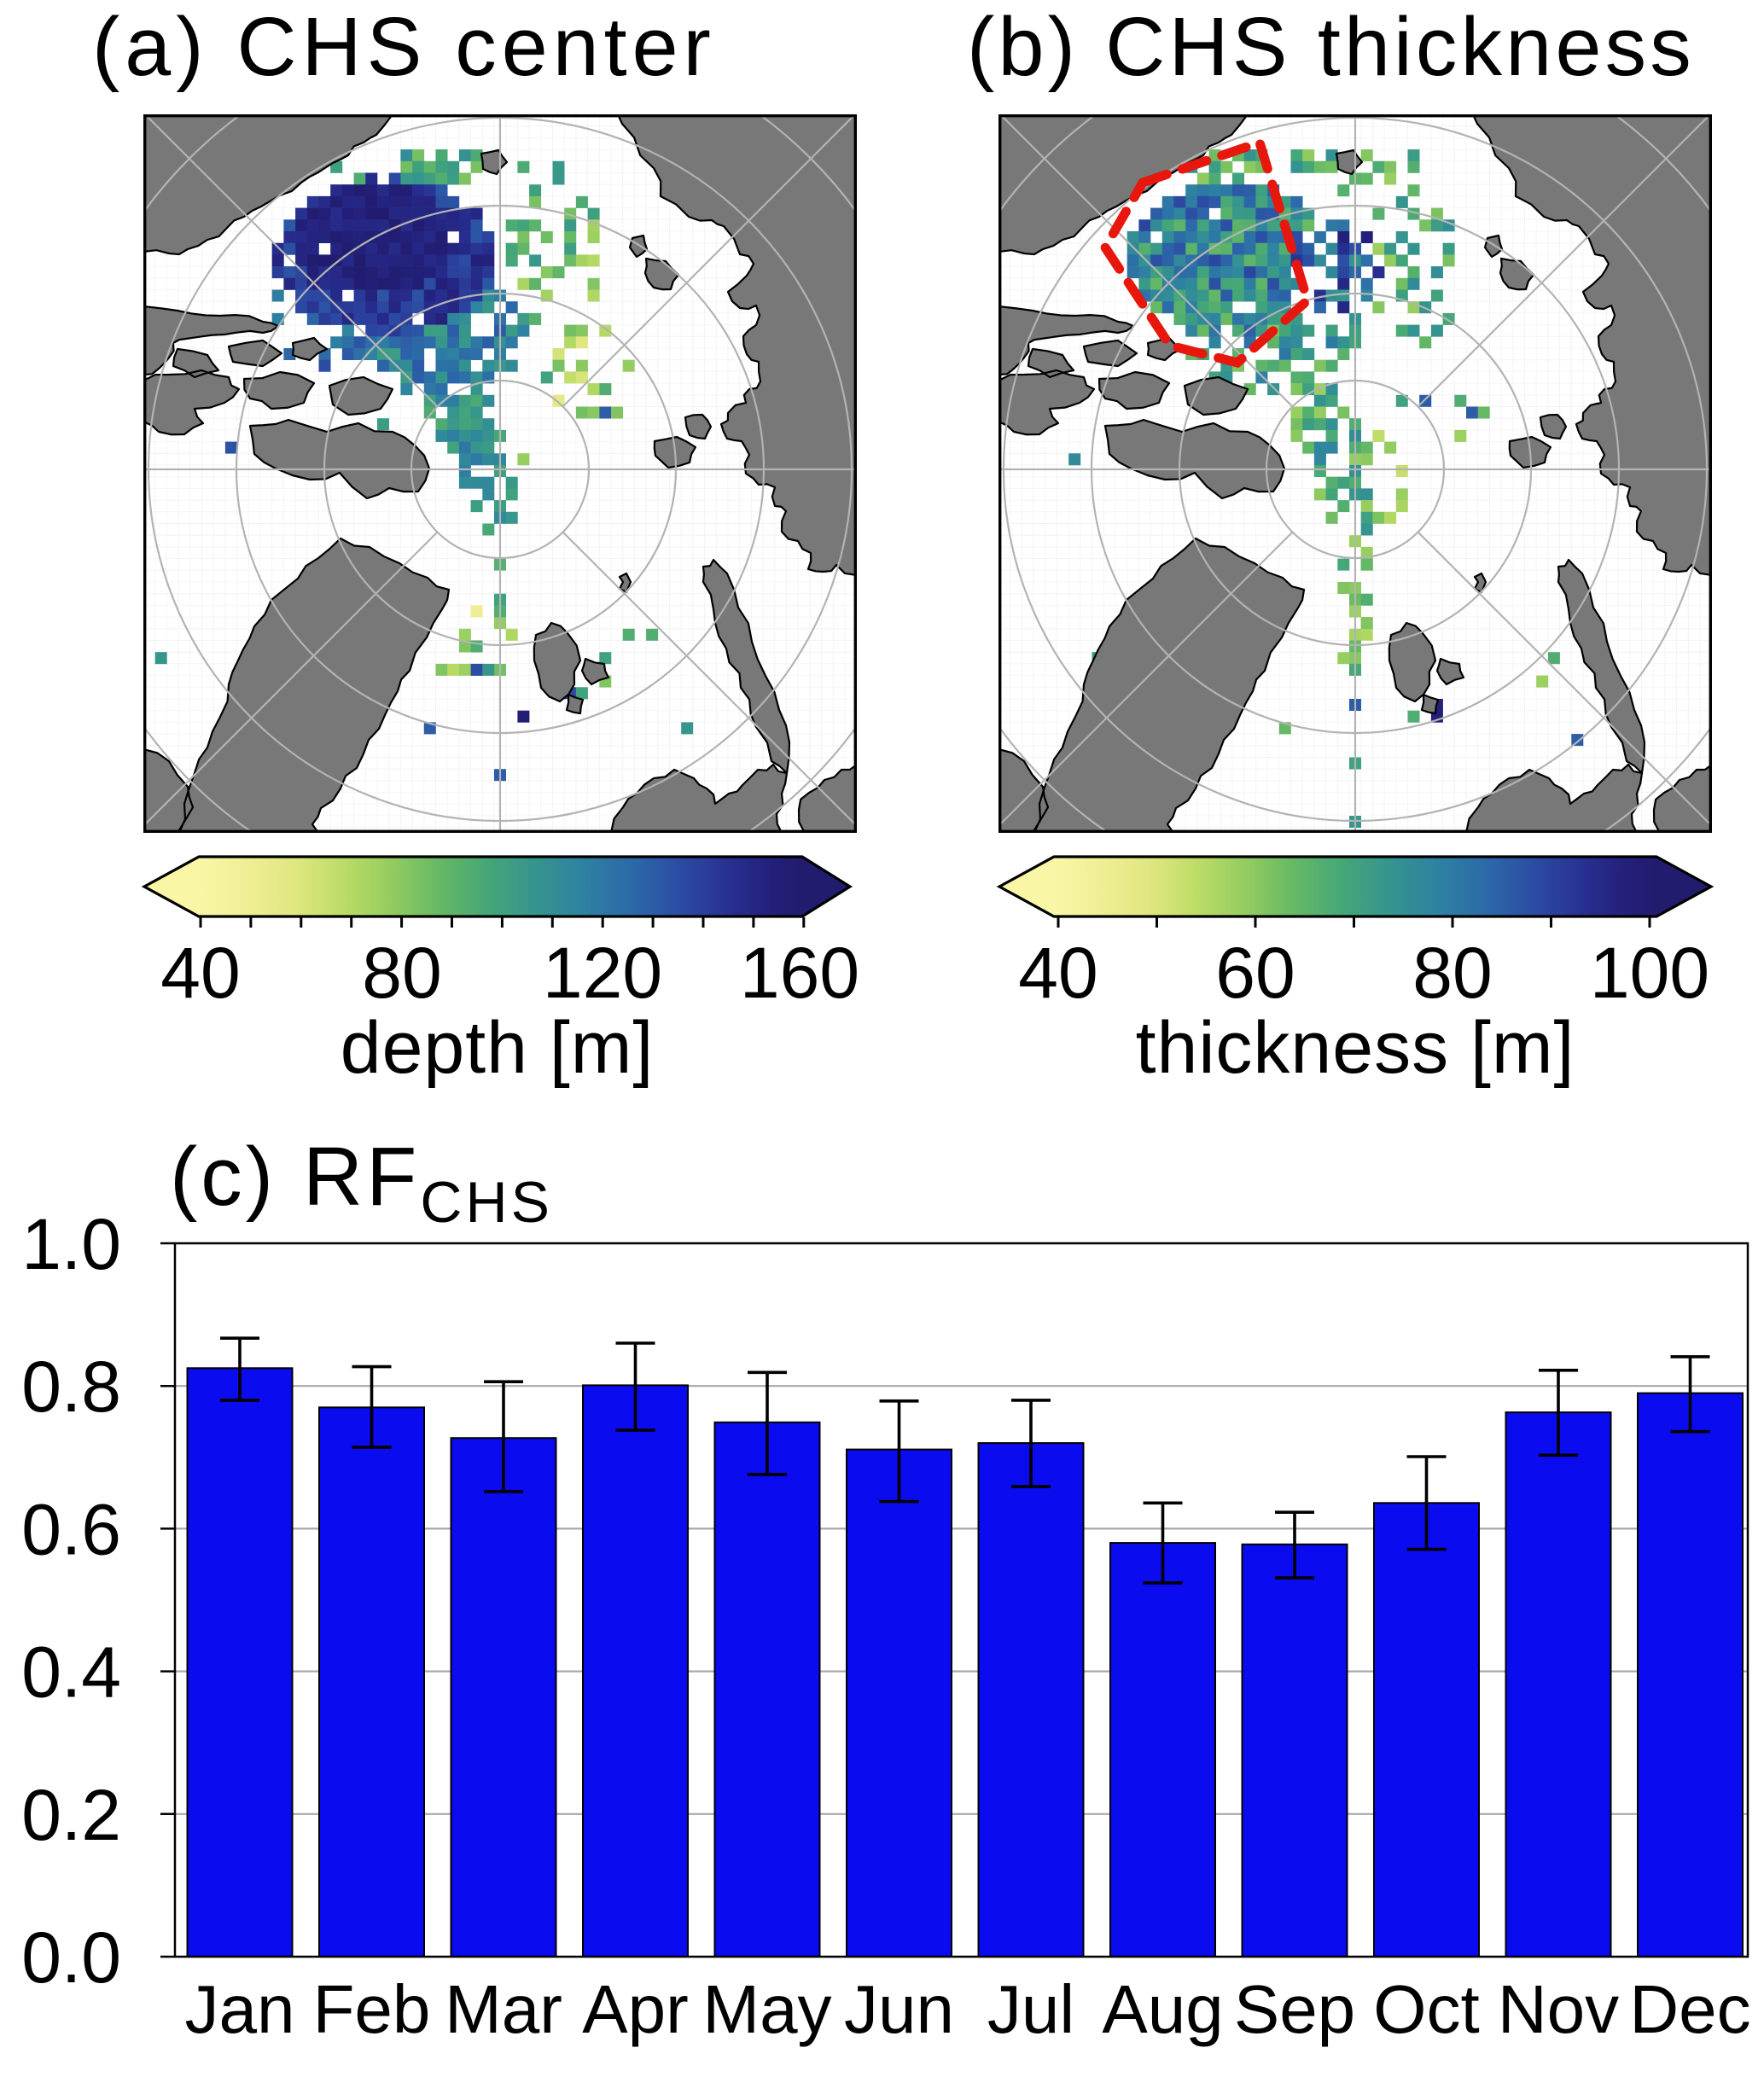 This screenshot has width=1764, height=2077. What do you see at coordinates (71, 1244) in the screenshot?
I see `svg-text: 1.0` at bounding box center [71, 1244].